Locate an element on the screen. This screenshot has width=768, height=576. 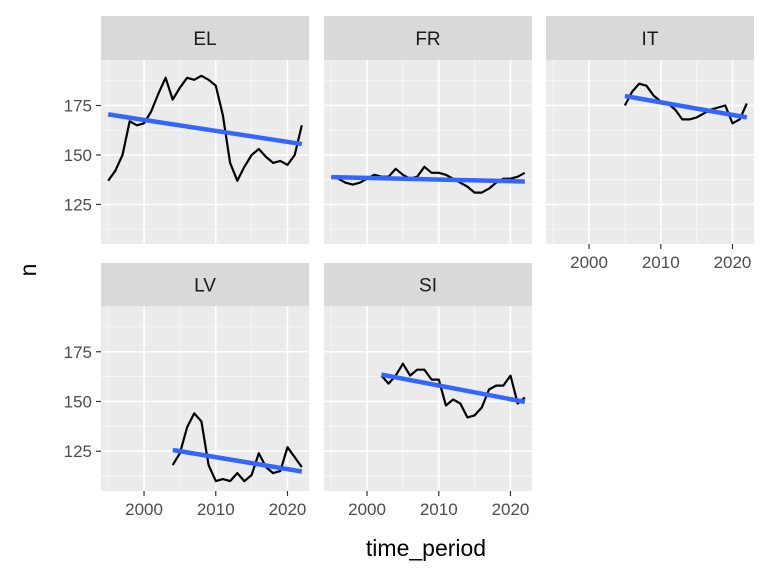
strip-si is located at coordinates (428, 284).